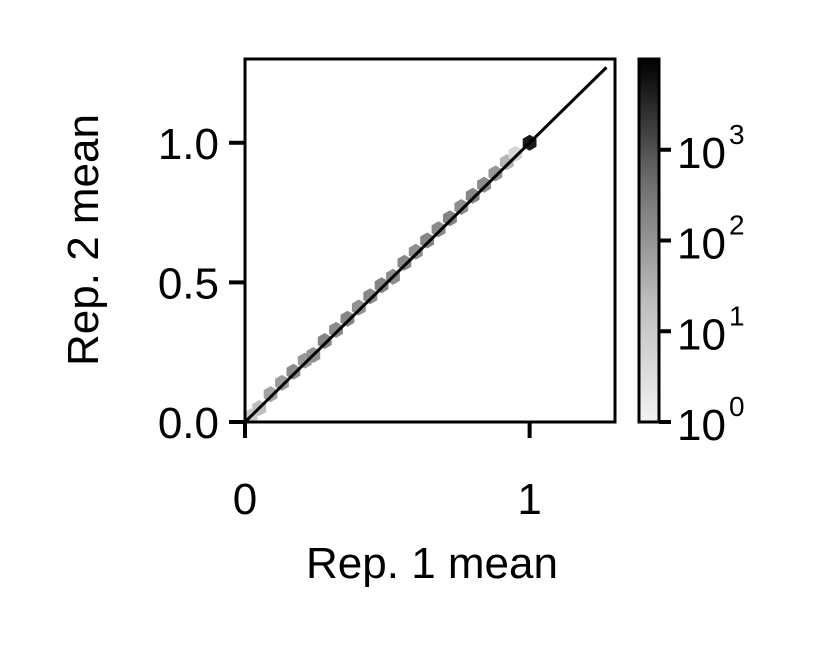 Image resolution: width=823 pixels, height=648 pixels. What do you see at coordinates (737, 225) in the screenshot?
I see `colorbar-tick-exponent: 2` at bounding box center [737, 225].